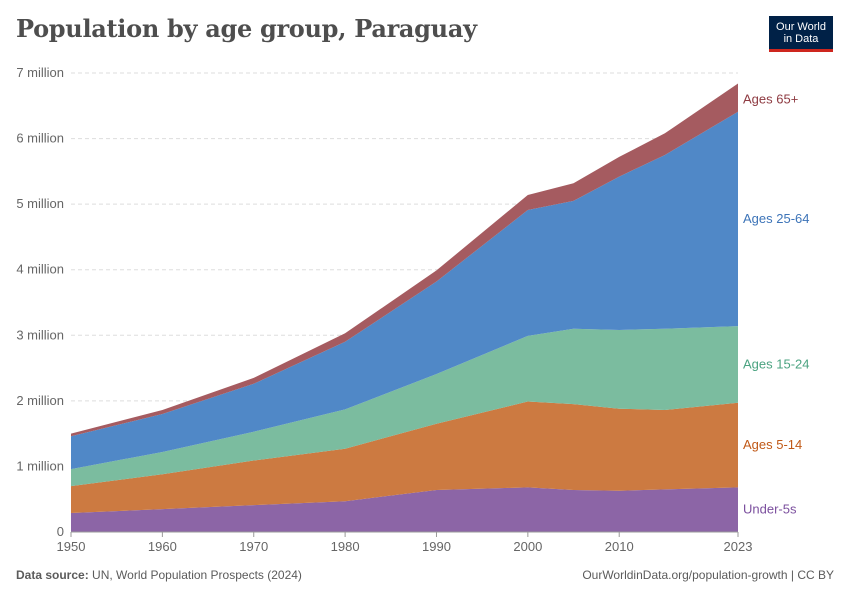  I want to click on x-tick-label: 1970, so click(253, 546).